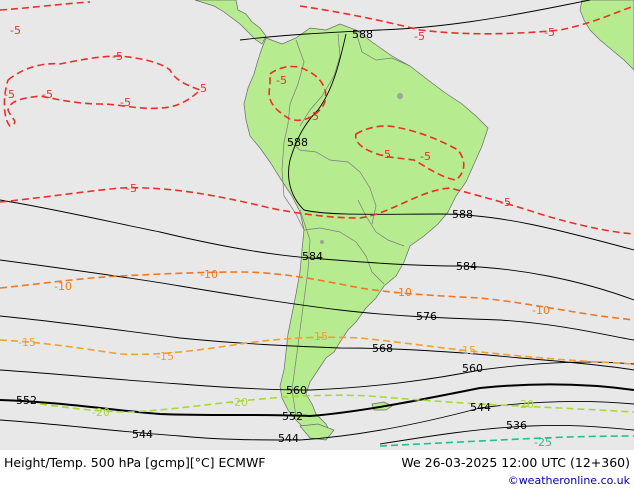 The height and width of the screenshot is (490, 634). Describe the element at coordinates (409, 153) in the screenshot. I see `temp-minus5-brazil` at that location.